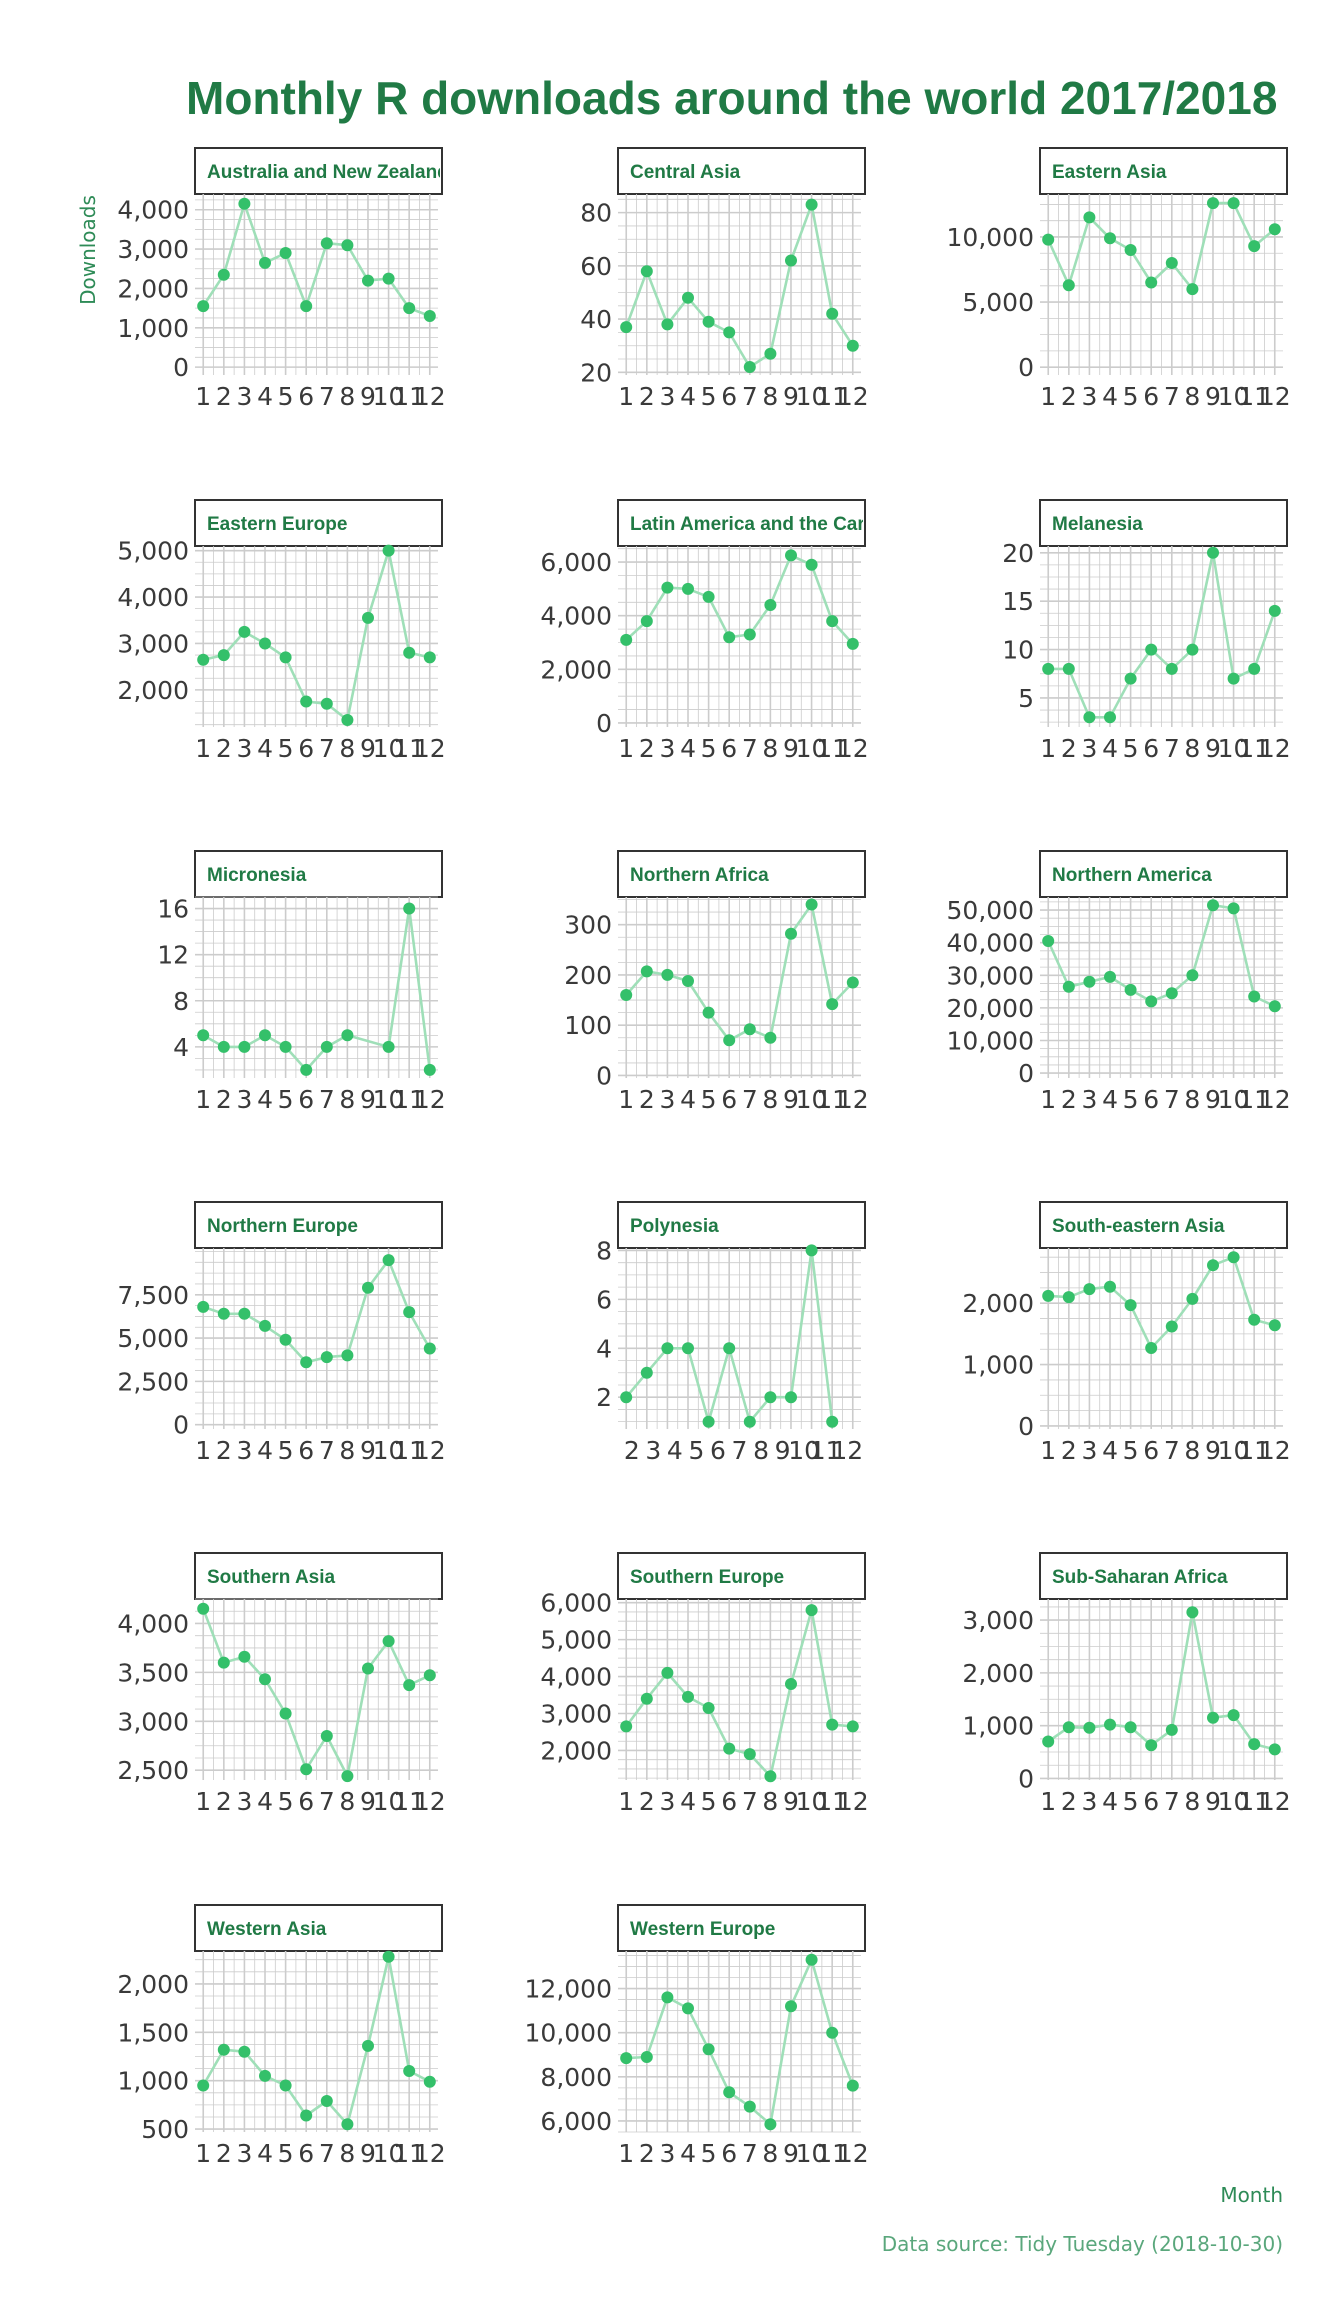 The width and height of the screenshot is (1344, 2304). What do you see at coordinates (1018, 553) in the screenshot?
I see `y-tick-label: 20` at bounding box center [1018, 553].